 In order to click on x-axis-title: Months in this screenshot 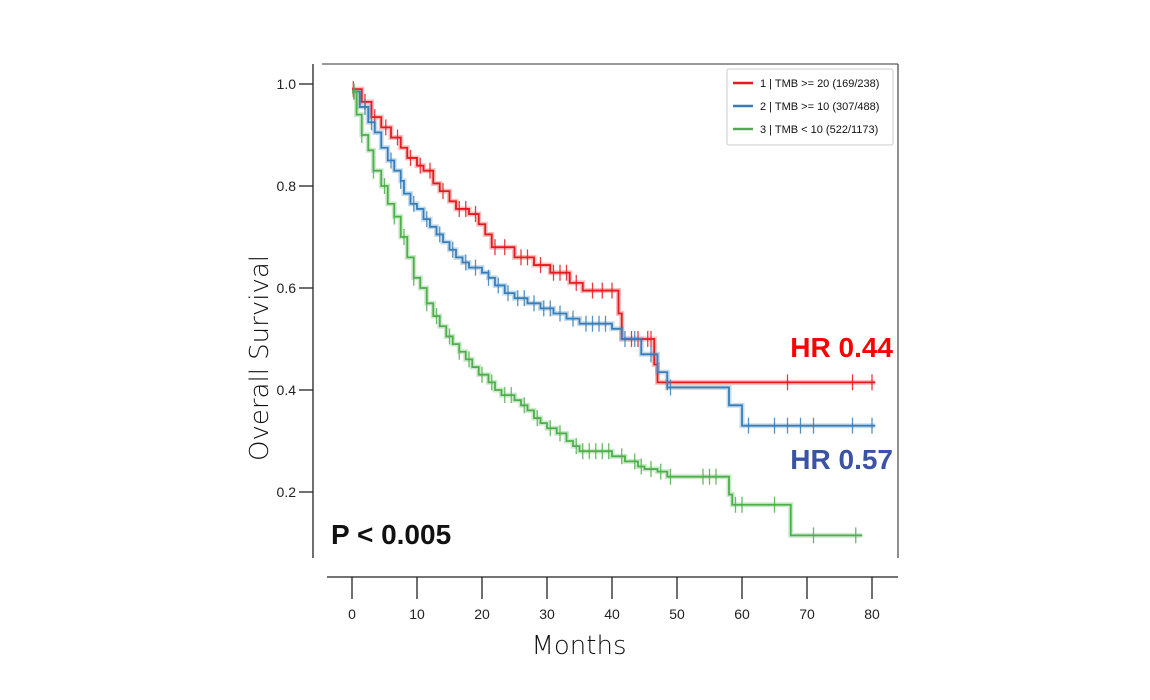, I will do `click(578, 646)`.